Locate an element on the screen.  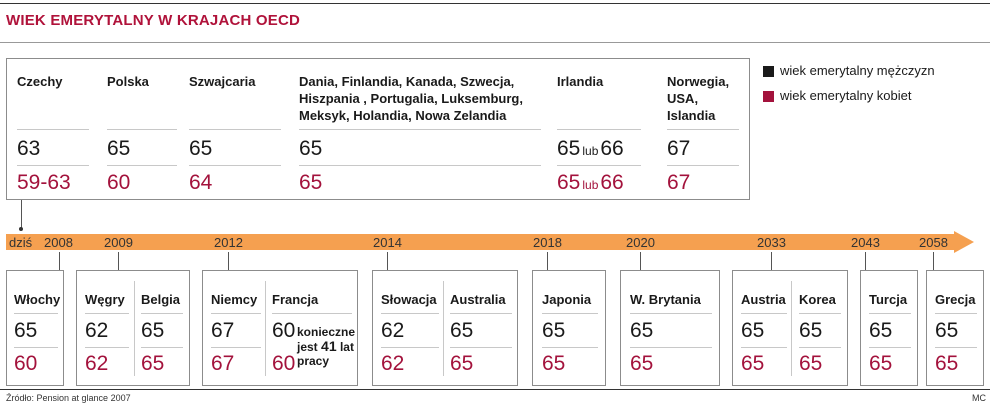
box-2043: Turcja 65 65 is located at coordinates (889, 328).